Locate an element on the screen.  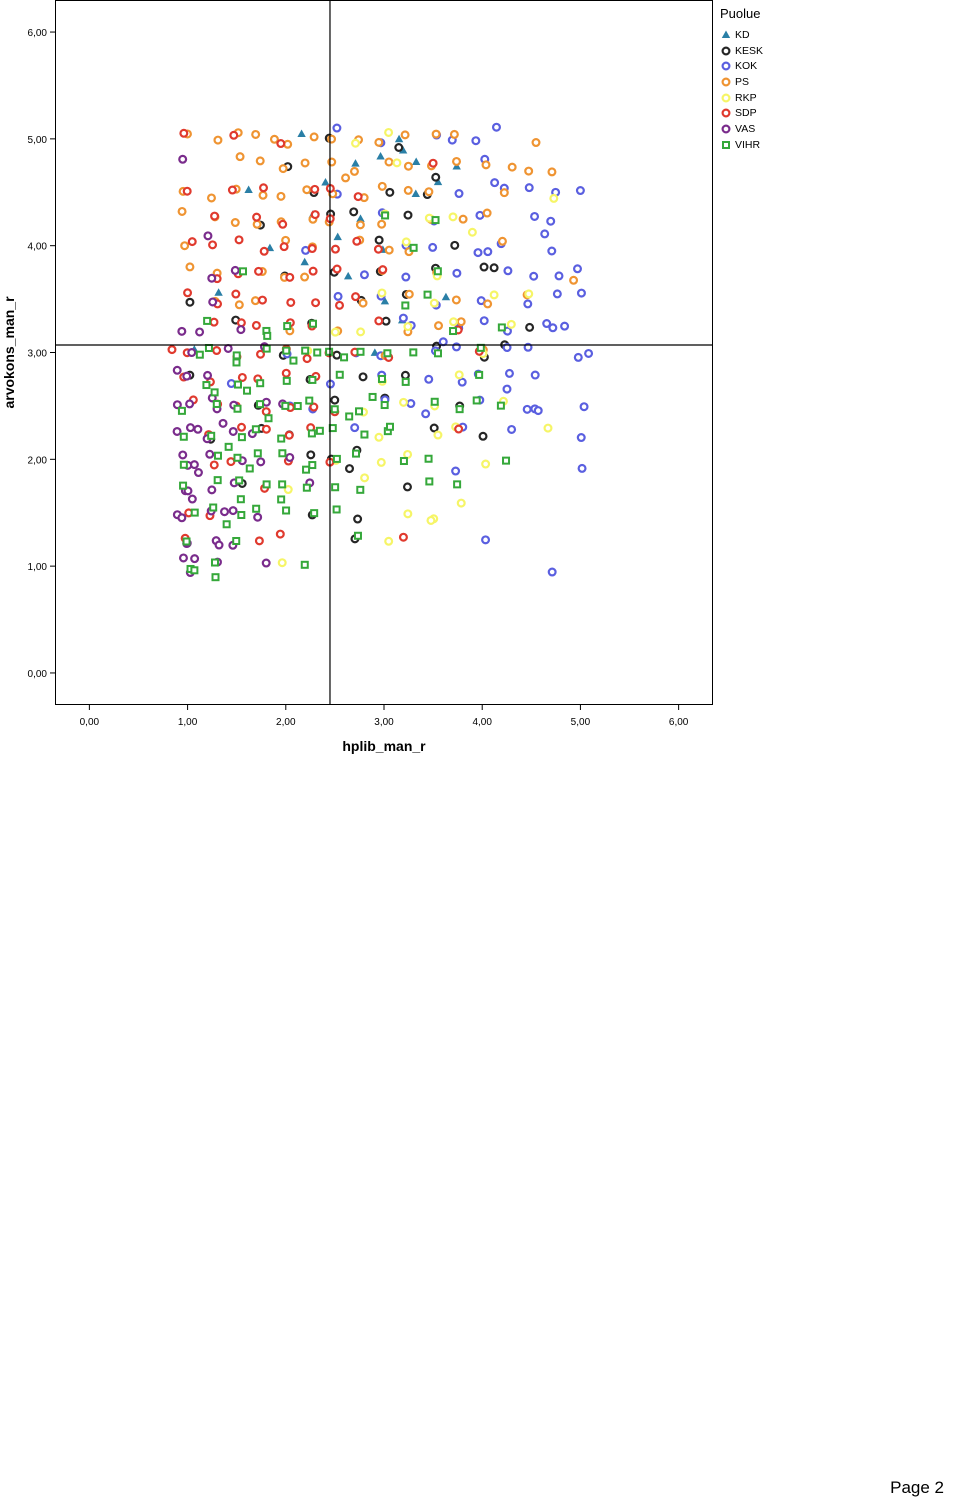
legend-symbol-vihr is located at coordinates (726, 144).